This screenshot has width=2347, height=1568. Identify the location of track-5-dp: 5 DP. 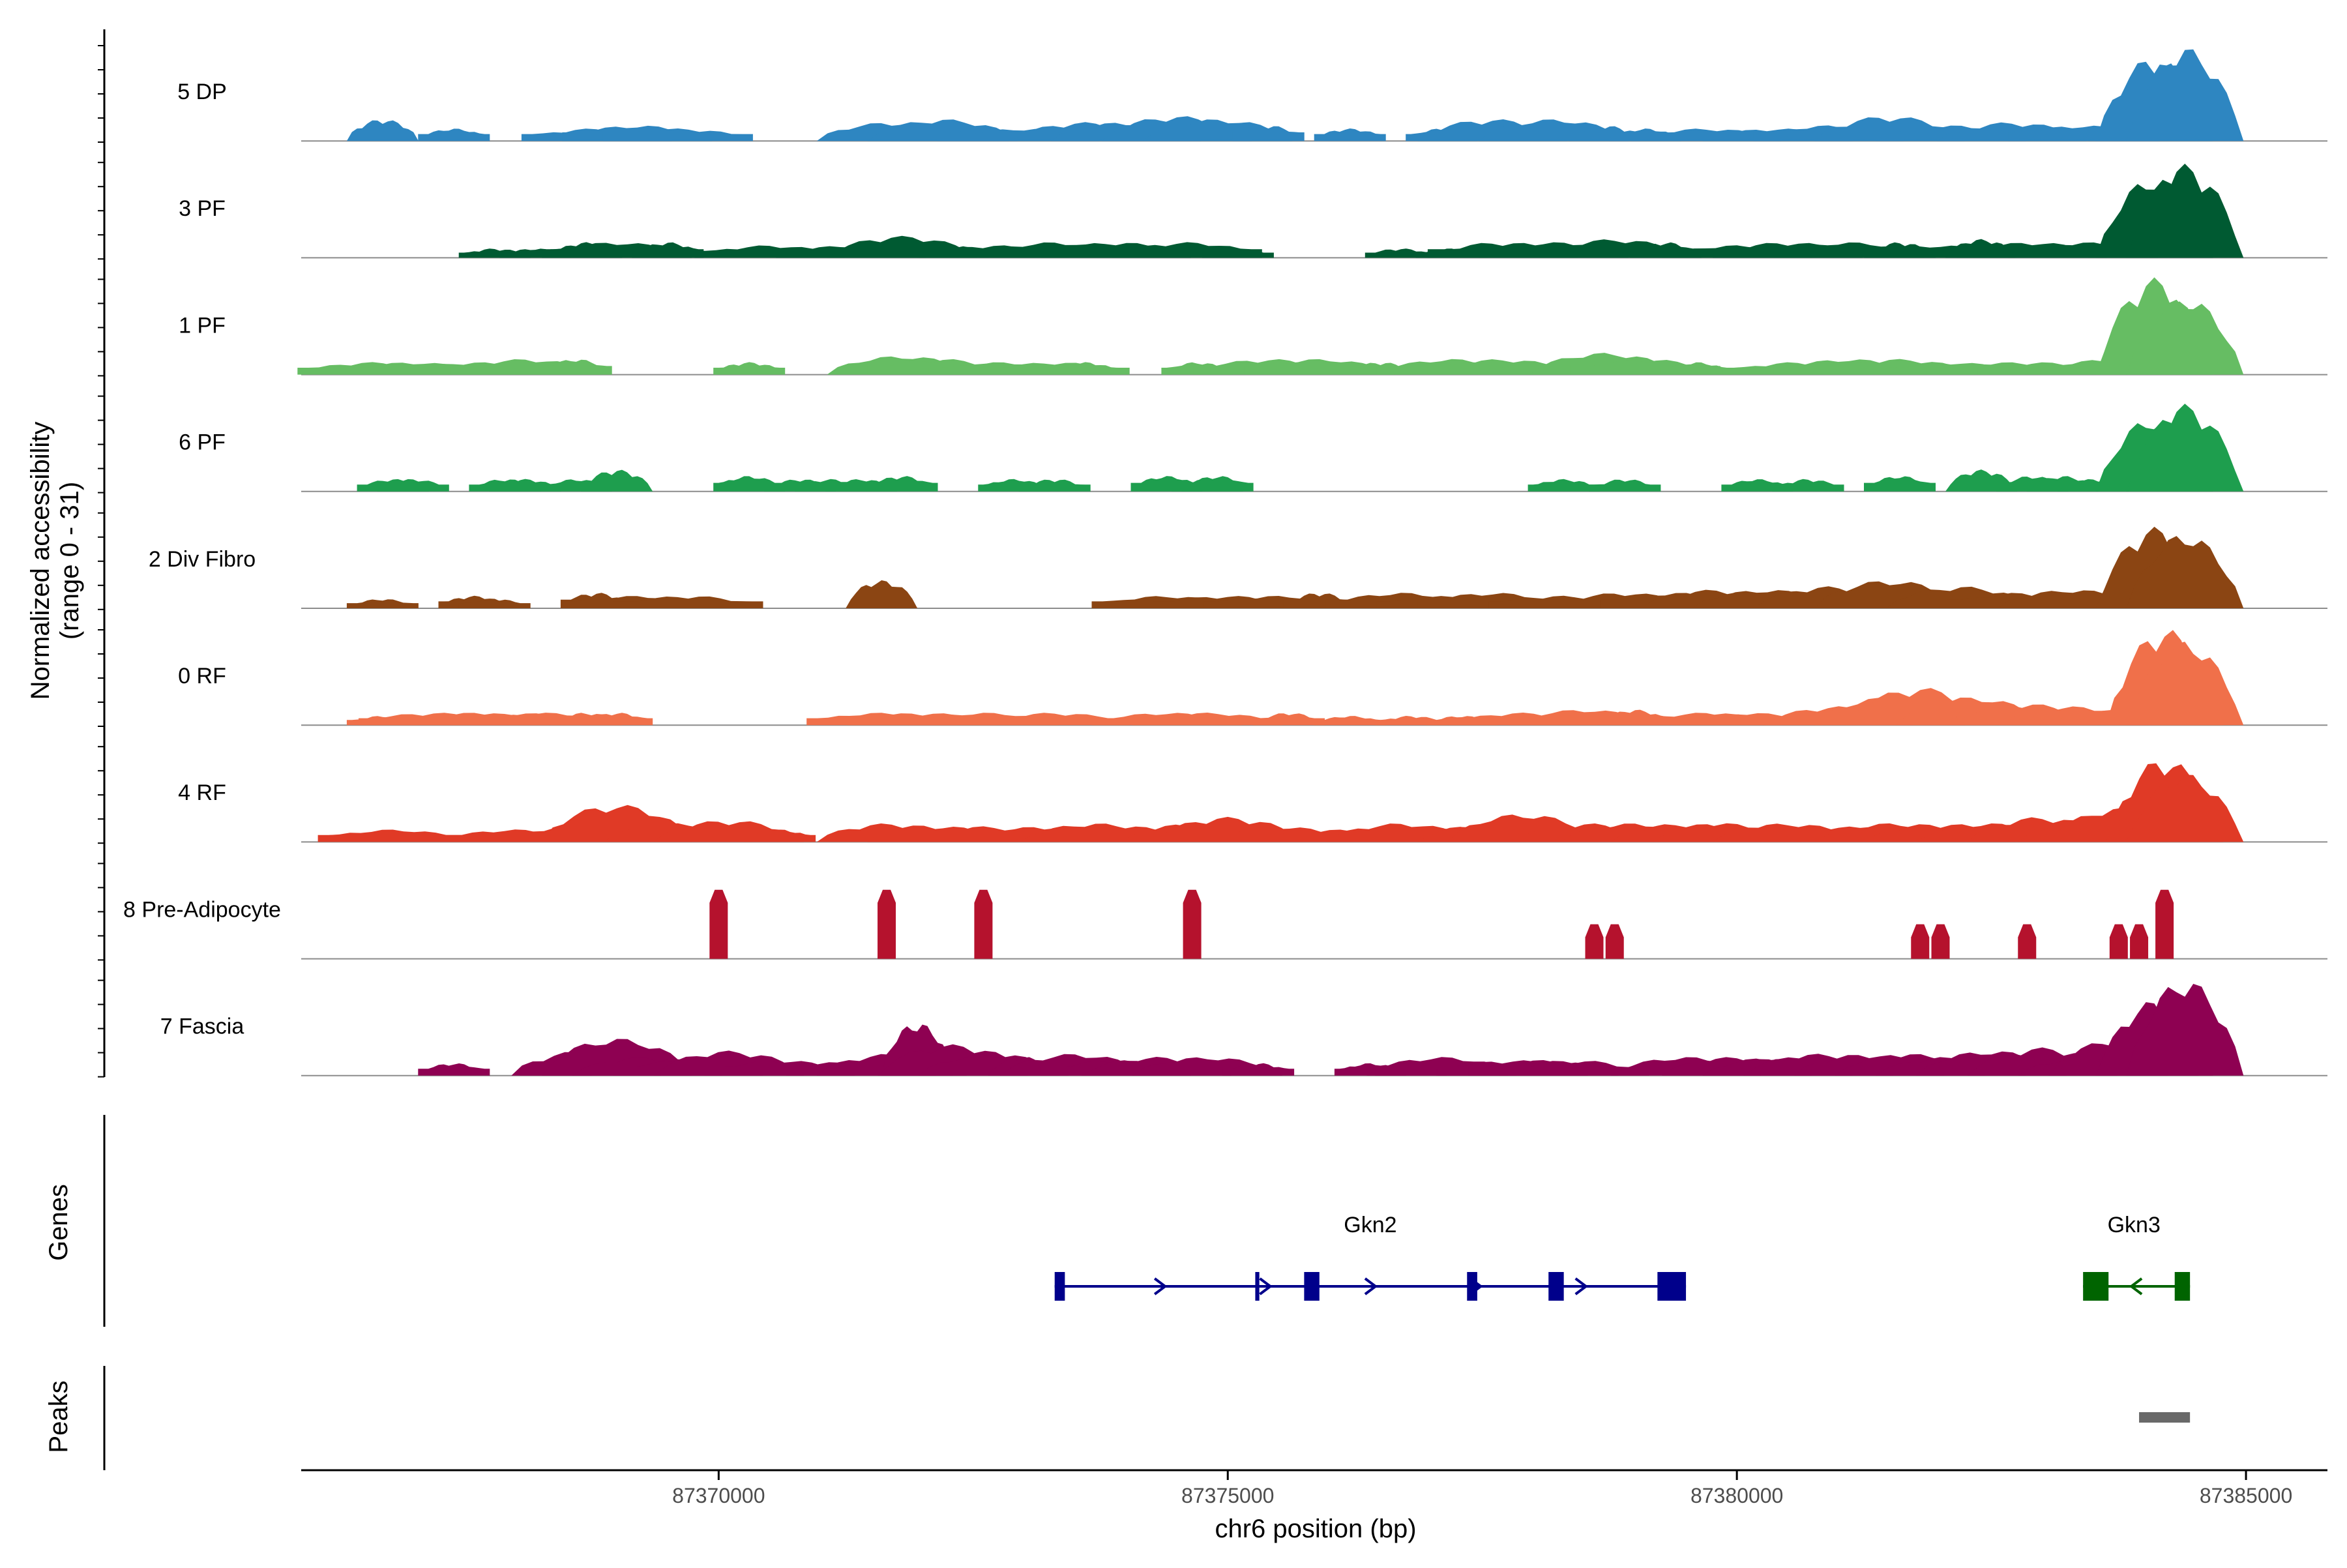
(1252, 96).